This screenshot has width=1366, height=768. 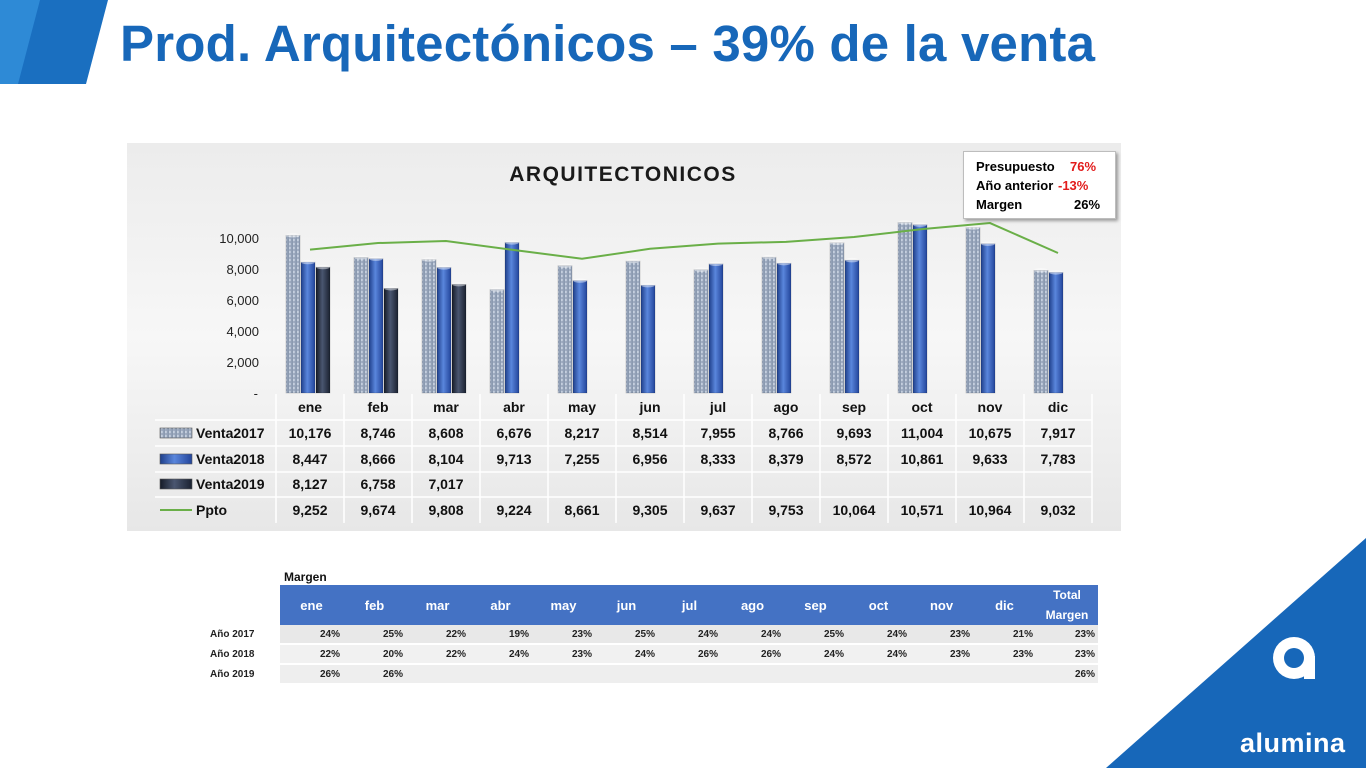 I want to click on data-label: 7,955, so click(x=717, y=433).